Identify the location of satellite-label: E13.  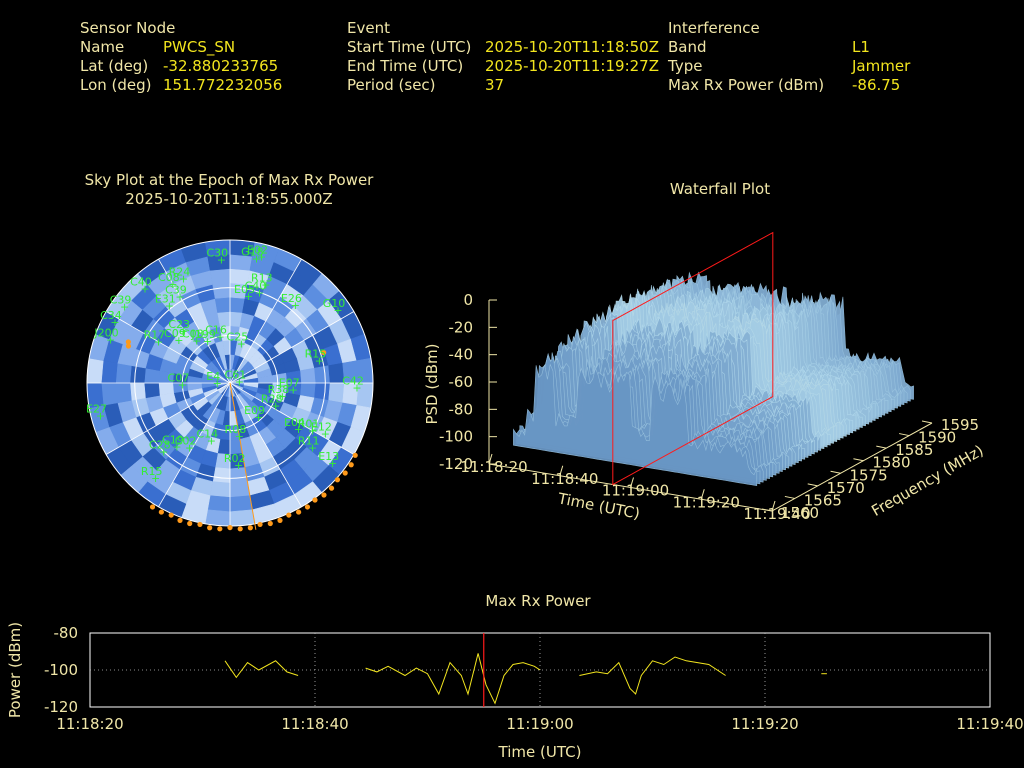
(328, 456).